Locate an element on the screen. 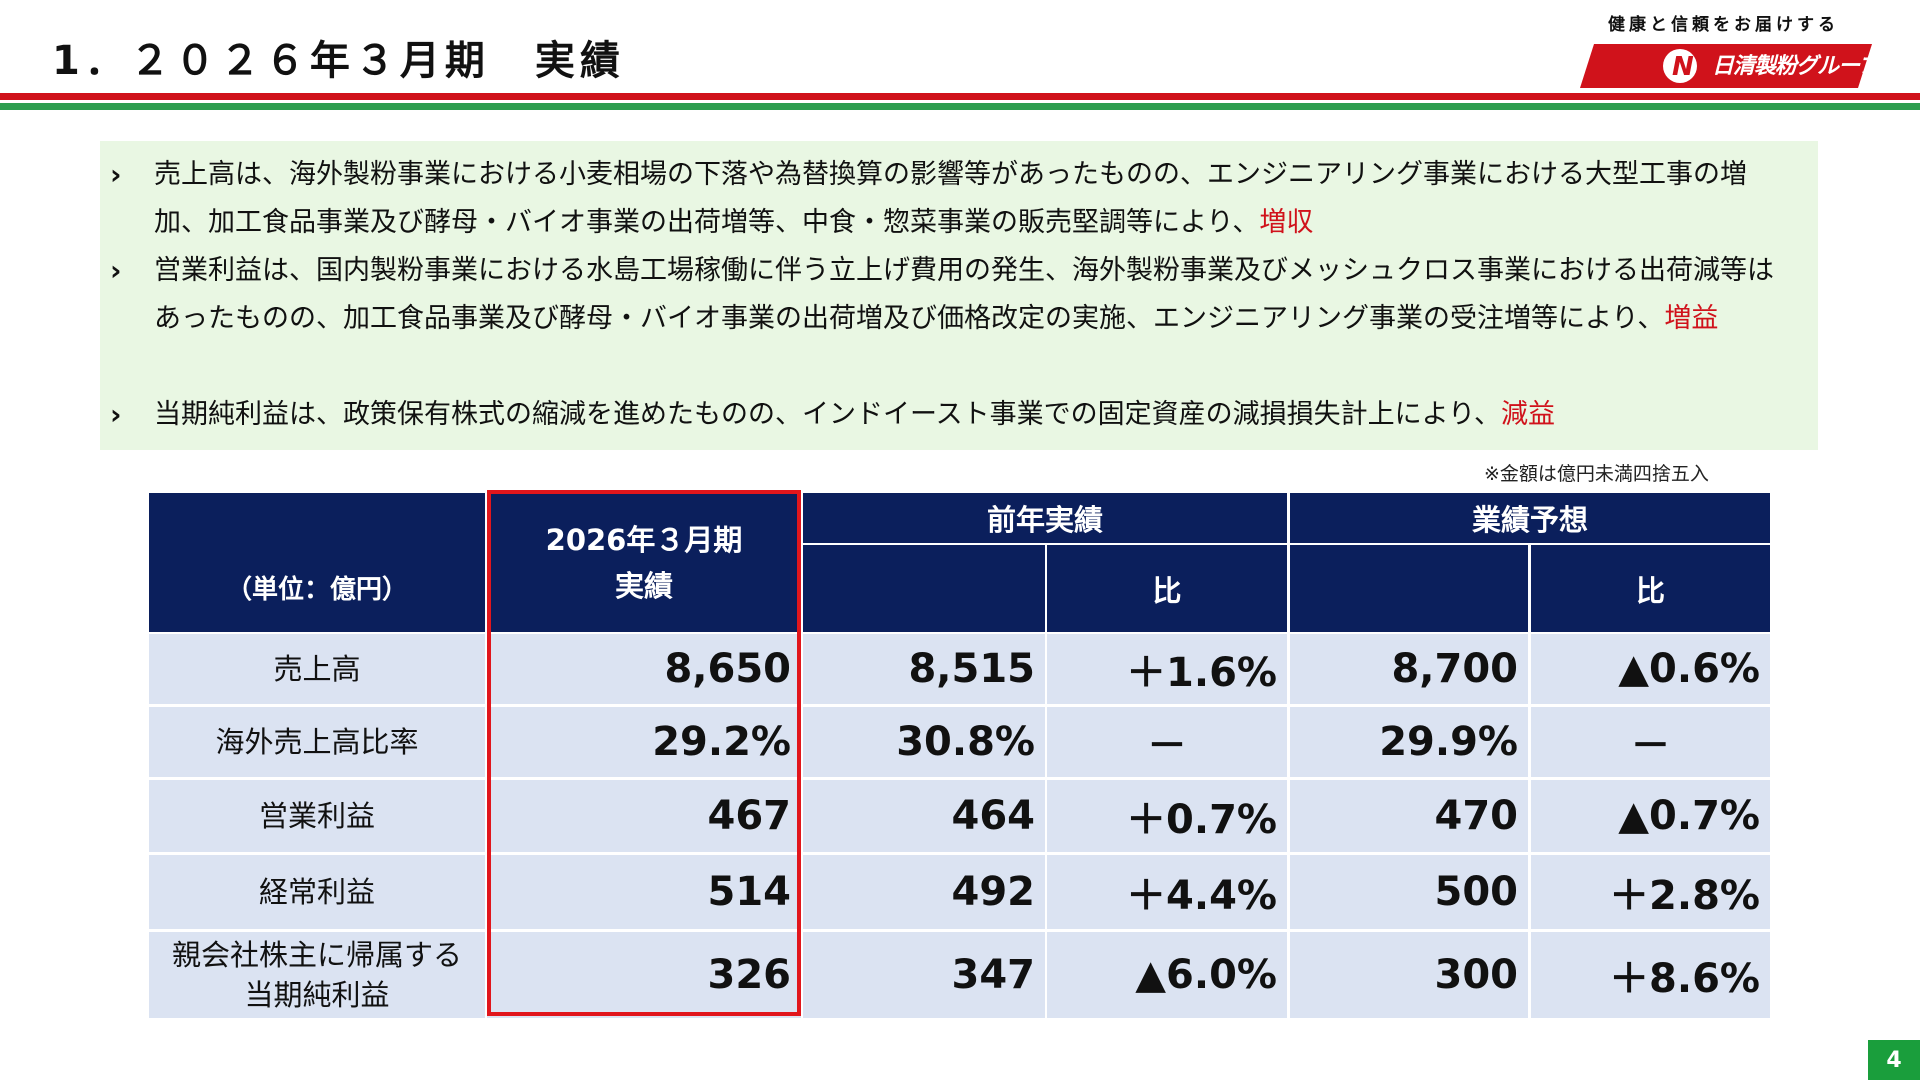 The image size is (1920, 1080). prev-value: 347 is located at coordinates (924, 975).